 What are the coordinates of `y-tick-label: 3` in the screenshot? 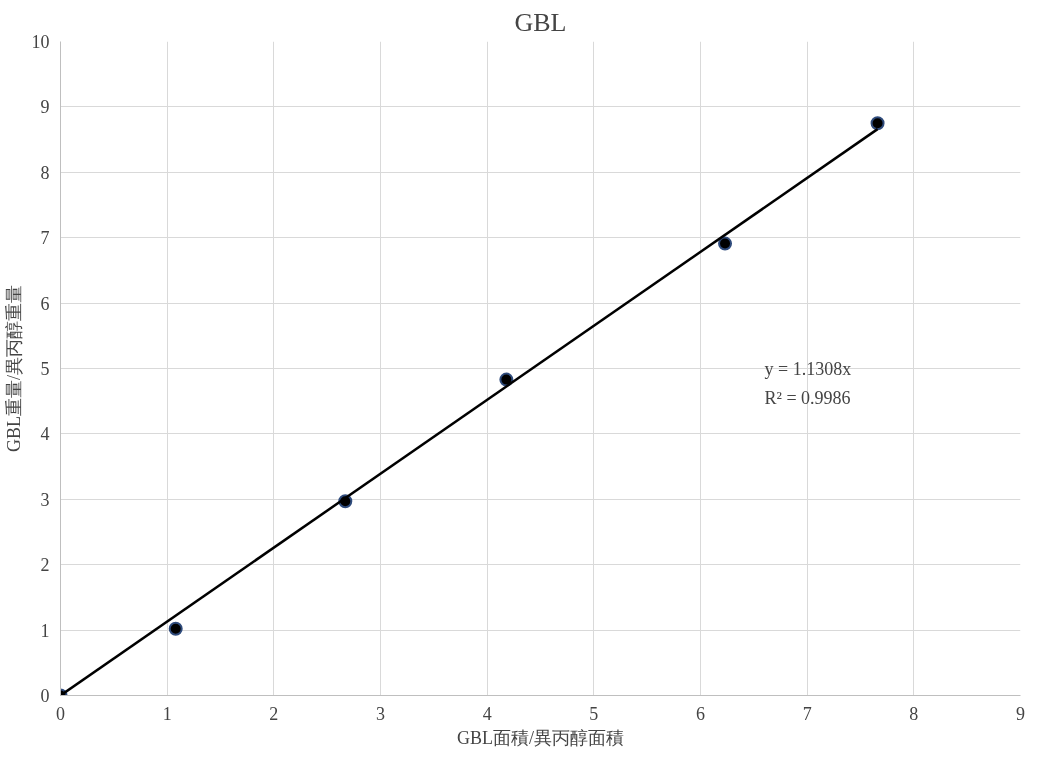 It's located at (45, 499).